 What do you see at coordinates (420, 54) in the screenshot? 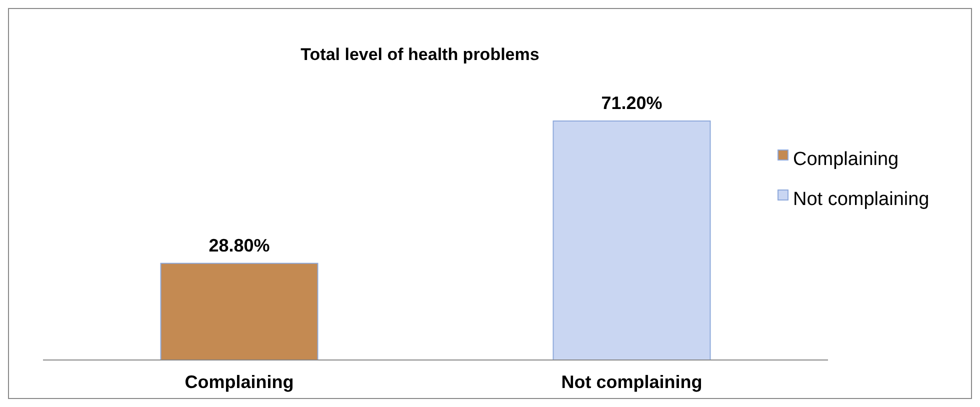
I see `chart-title: Total level of health problems` at bounding box center [420, 54].